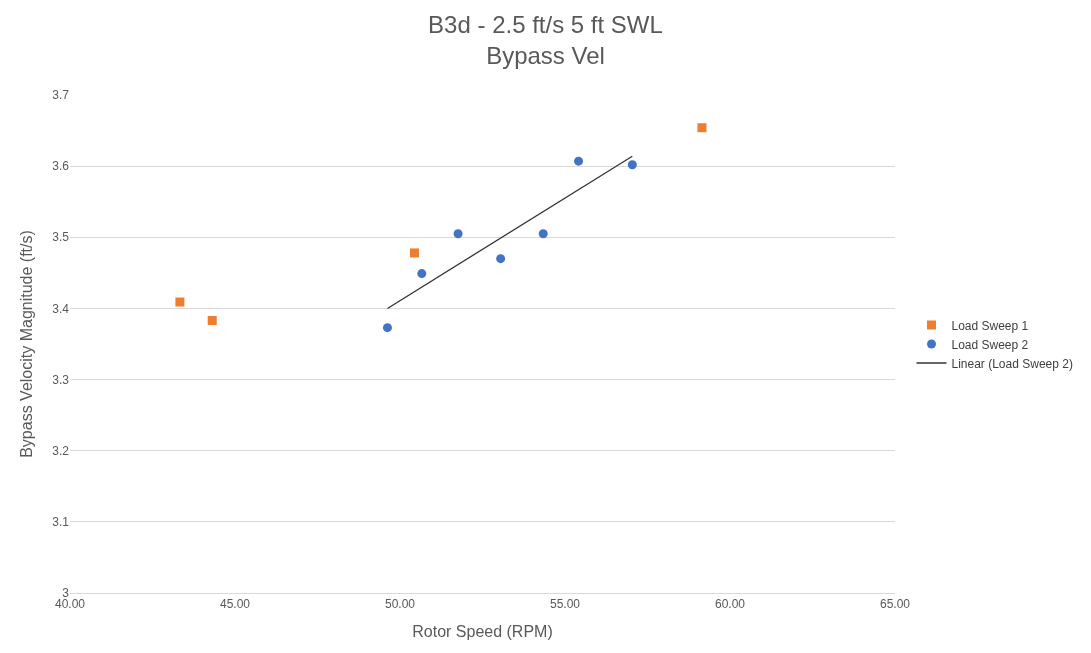 The image size is (1091, 653). Describe the element at coordinates (730, 604) in the screenshot. I see `x-tick-label: 60.00` at that location.